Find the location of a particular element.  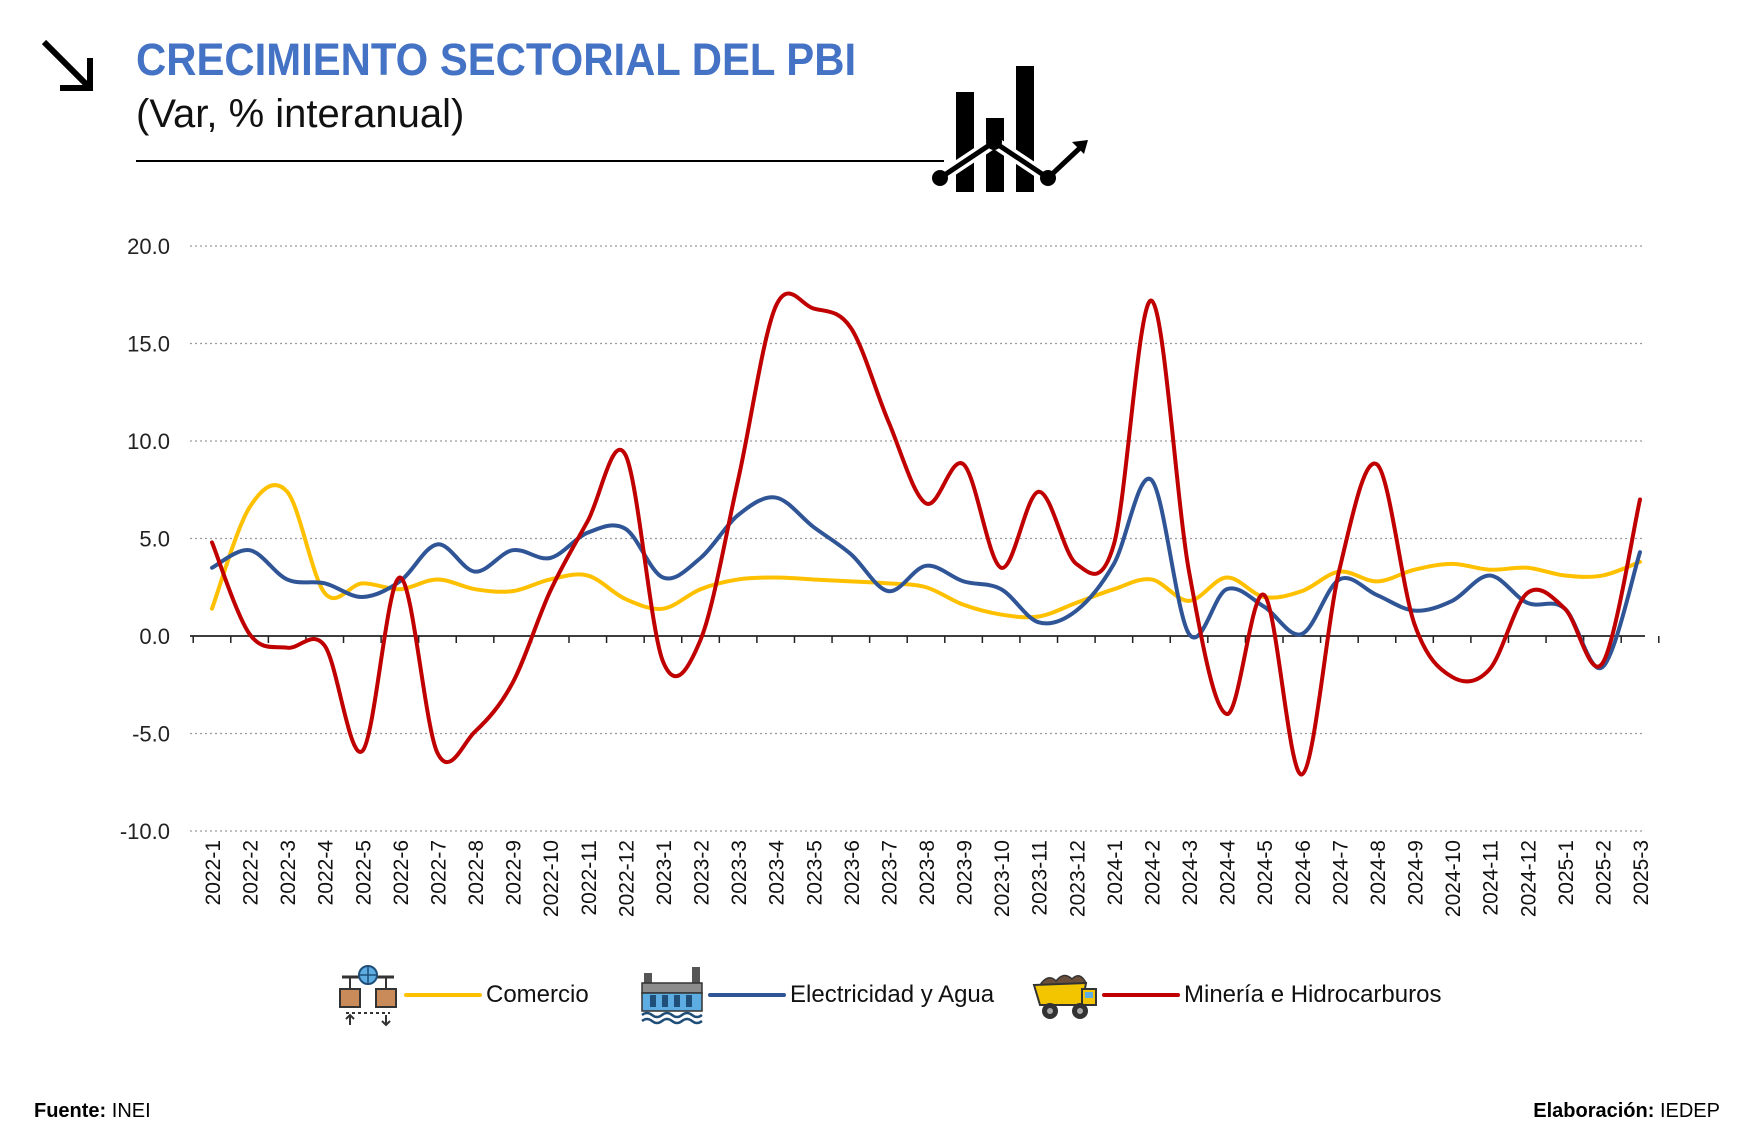

y-axis-ticks: 20.0 15.0 10.0 5.0 0.0 -5.0 -10.0 is located at coordinates (145, 539).